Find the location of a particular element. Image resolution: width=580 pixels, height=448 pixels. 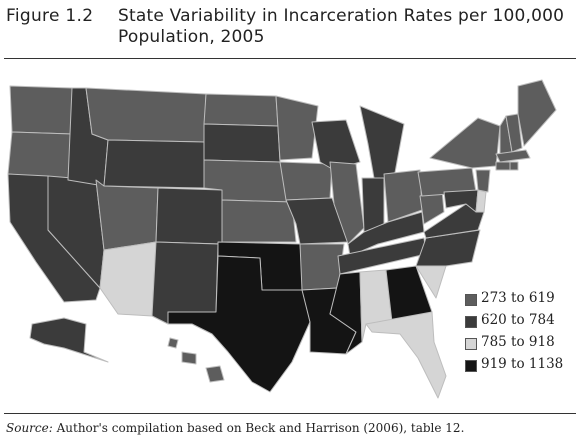

state-hi is located at coordinates (196, 360).